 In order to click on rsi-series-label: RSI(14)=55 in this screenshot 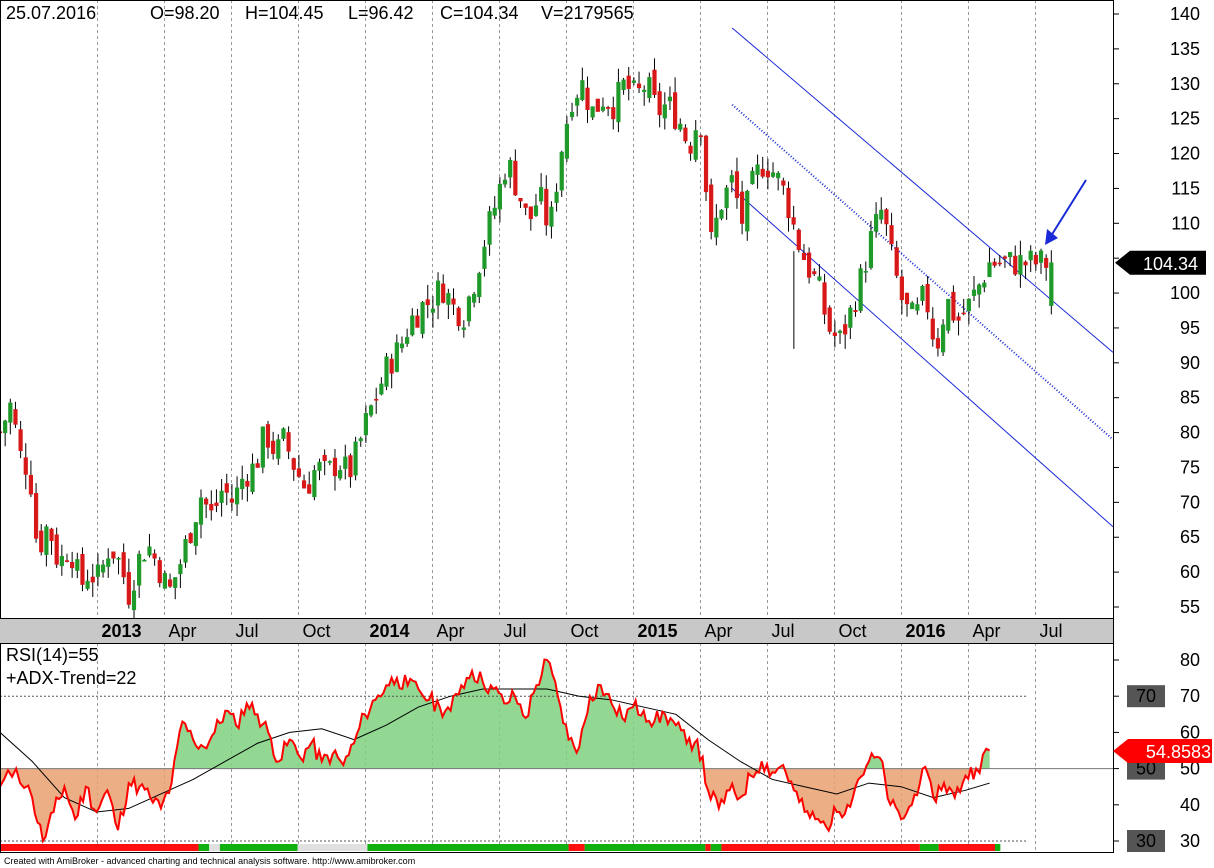, I will do `click(52, 655)`.